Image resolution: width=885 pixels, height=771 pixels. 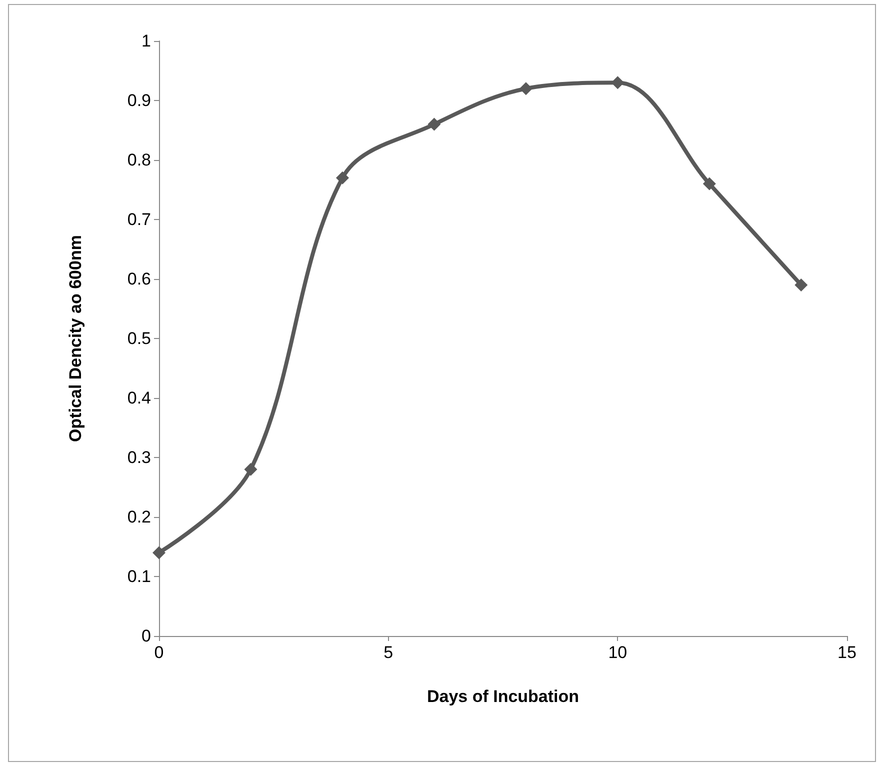 What do you see at coordinates (146, 636) in the screenshot?
I see `y-tick-label: 0` at bounding box center [146, 636].